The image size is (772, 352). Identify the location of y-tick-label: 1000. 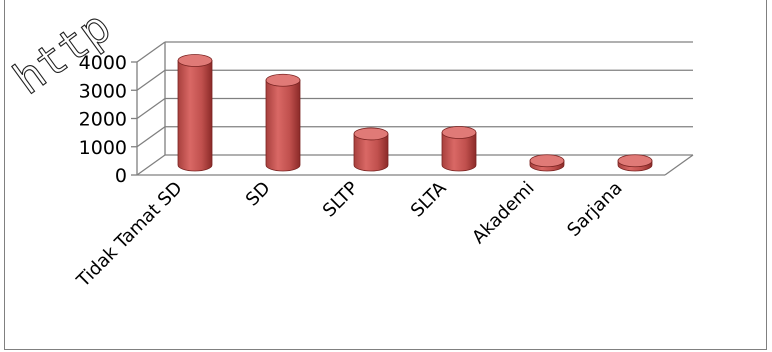
(103, 148).